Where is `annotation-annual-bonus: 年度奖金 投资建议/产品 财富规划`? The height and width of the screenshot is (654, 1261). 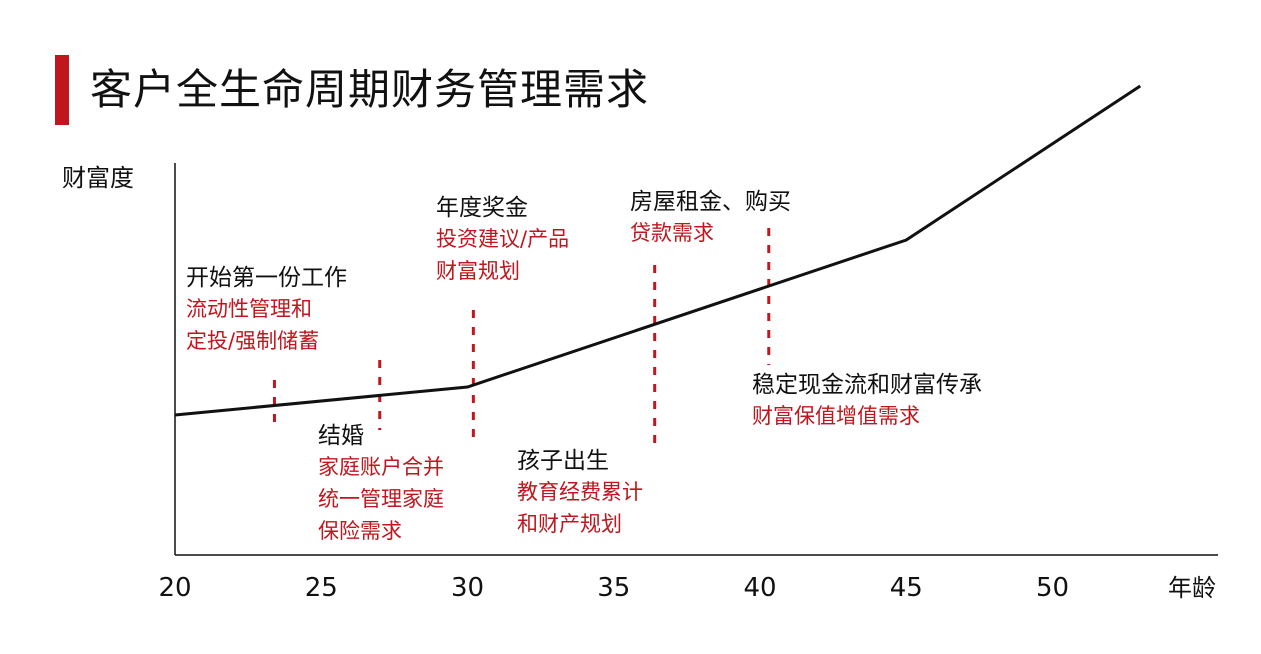
annotation-annual-bonus: 年度奖金 投资建议/产品 财富规划 is located at coordinates (502, 240).